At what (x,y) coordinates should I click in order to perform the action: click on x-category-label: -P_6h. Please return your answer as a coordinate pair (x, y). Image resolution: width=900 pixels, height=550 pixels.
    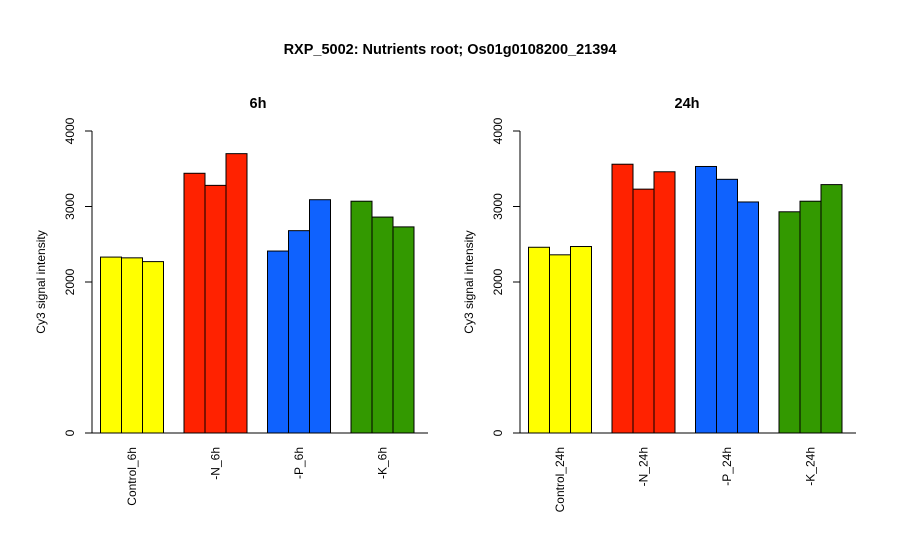
    Looking at the image, I should click on (299, 463).